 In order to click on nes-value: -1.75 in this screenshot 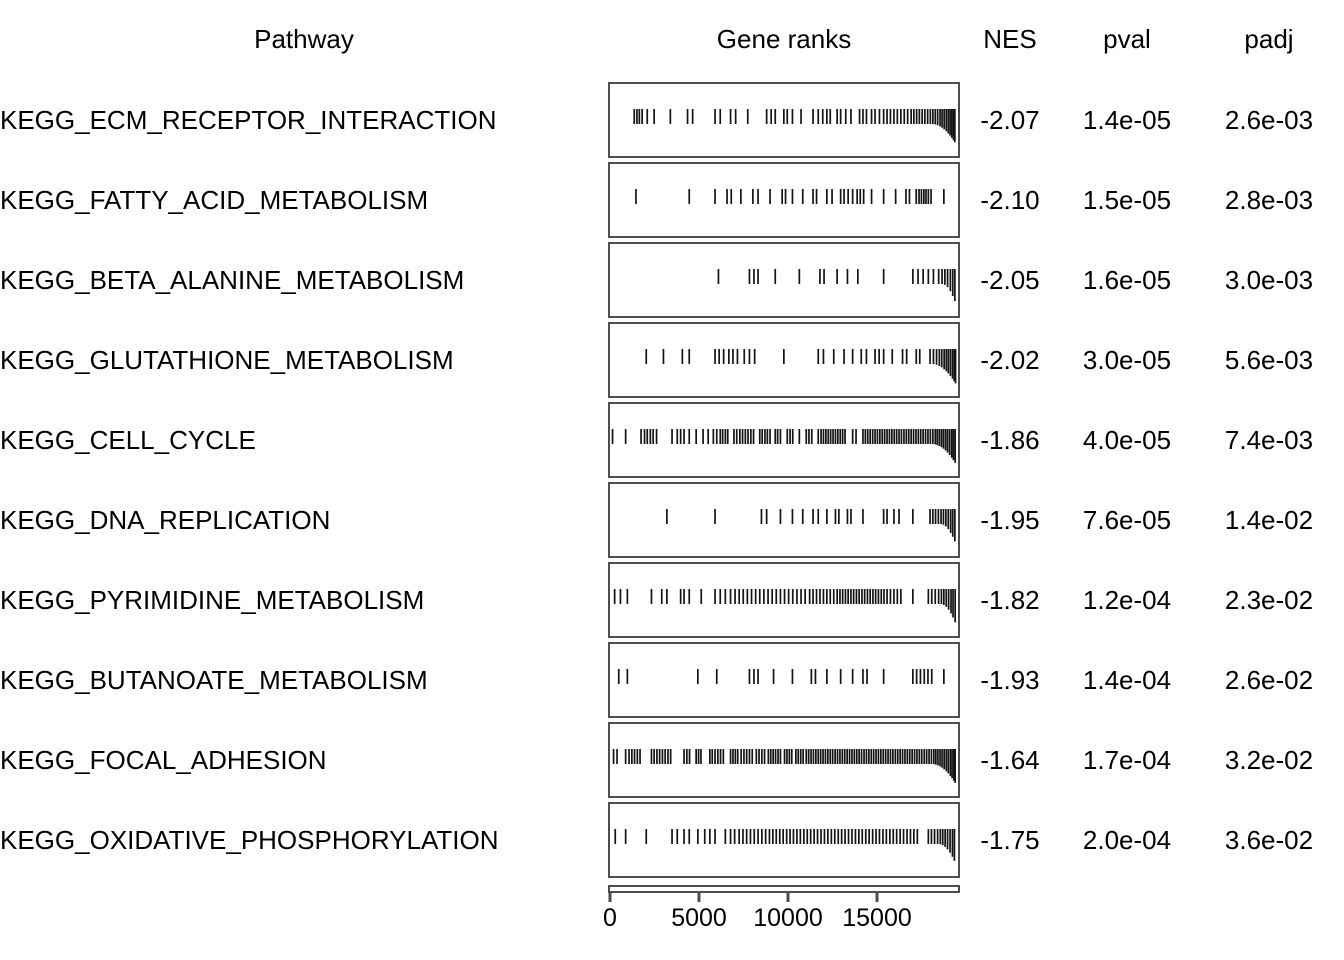, I will do `click(1010, 839)`.